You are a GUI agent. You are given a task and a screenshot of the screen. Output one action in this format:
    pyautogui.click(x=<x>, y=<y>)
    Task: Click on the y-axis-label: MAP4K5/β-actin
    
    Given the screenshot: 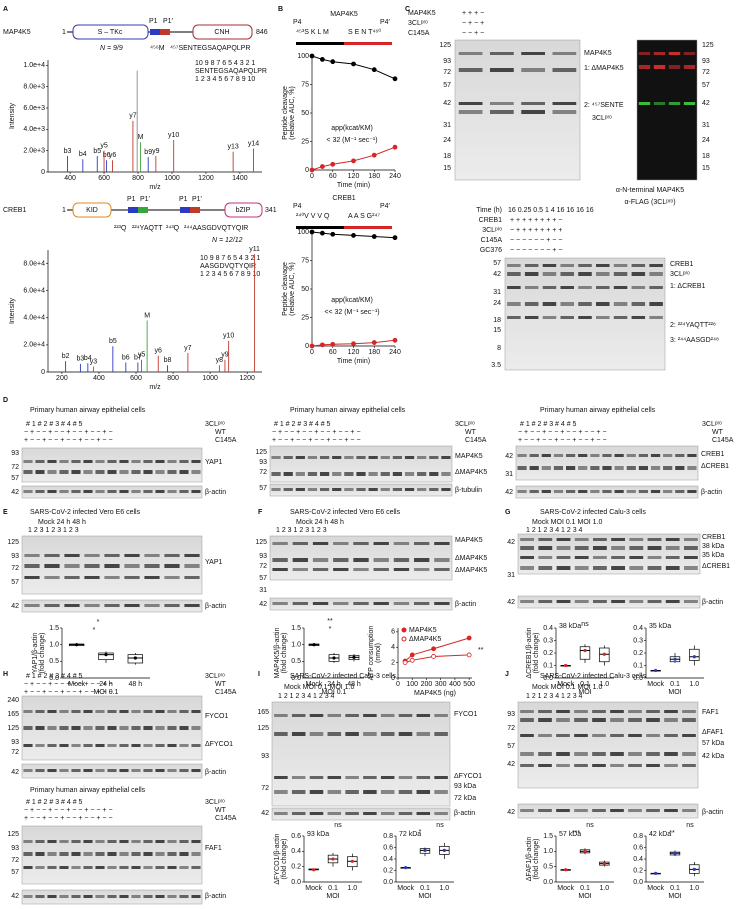 What is the action you would take?
    pyautogui.click(x=277, y=653)
    